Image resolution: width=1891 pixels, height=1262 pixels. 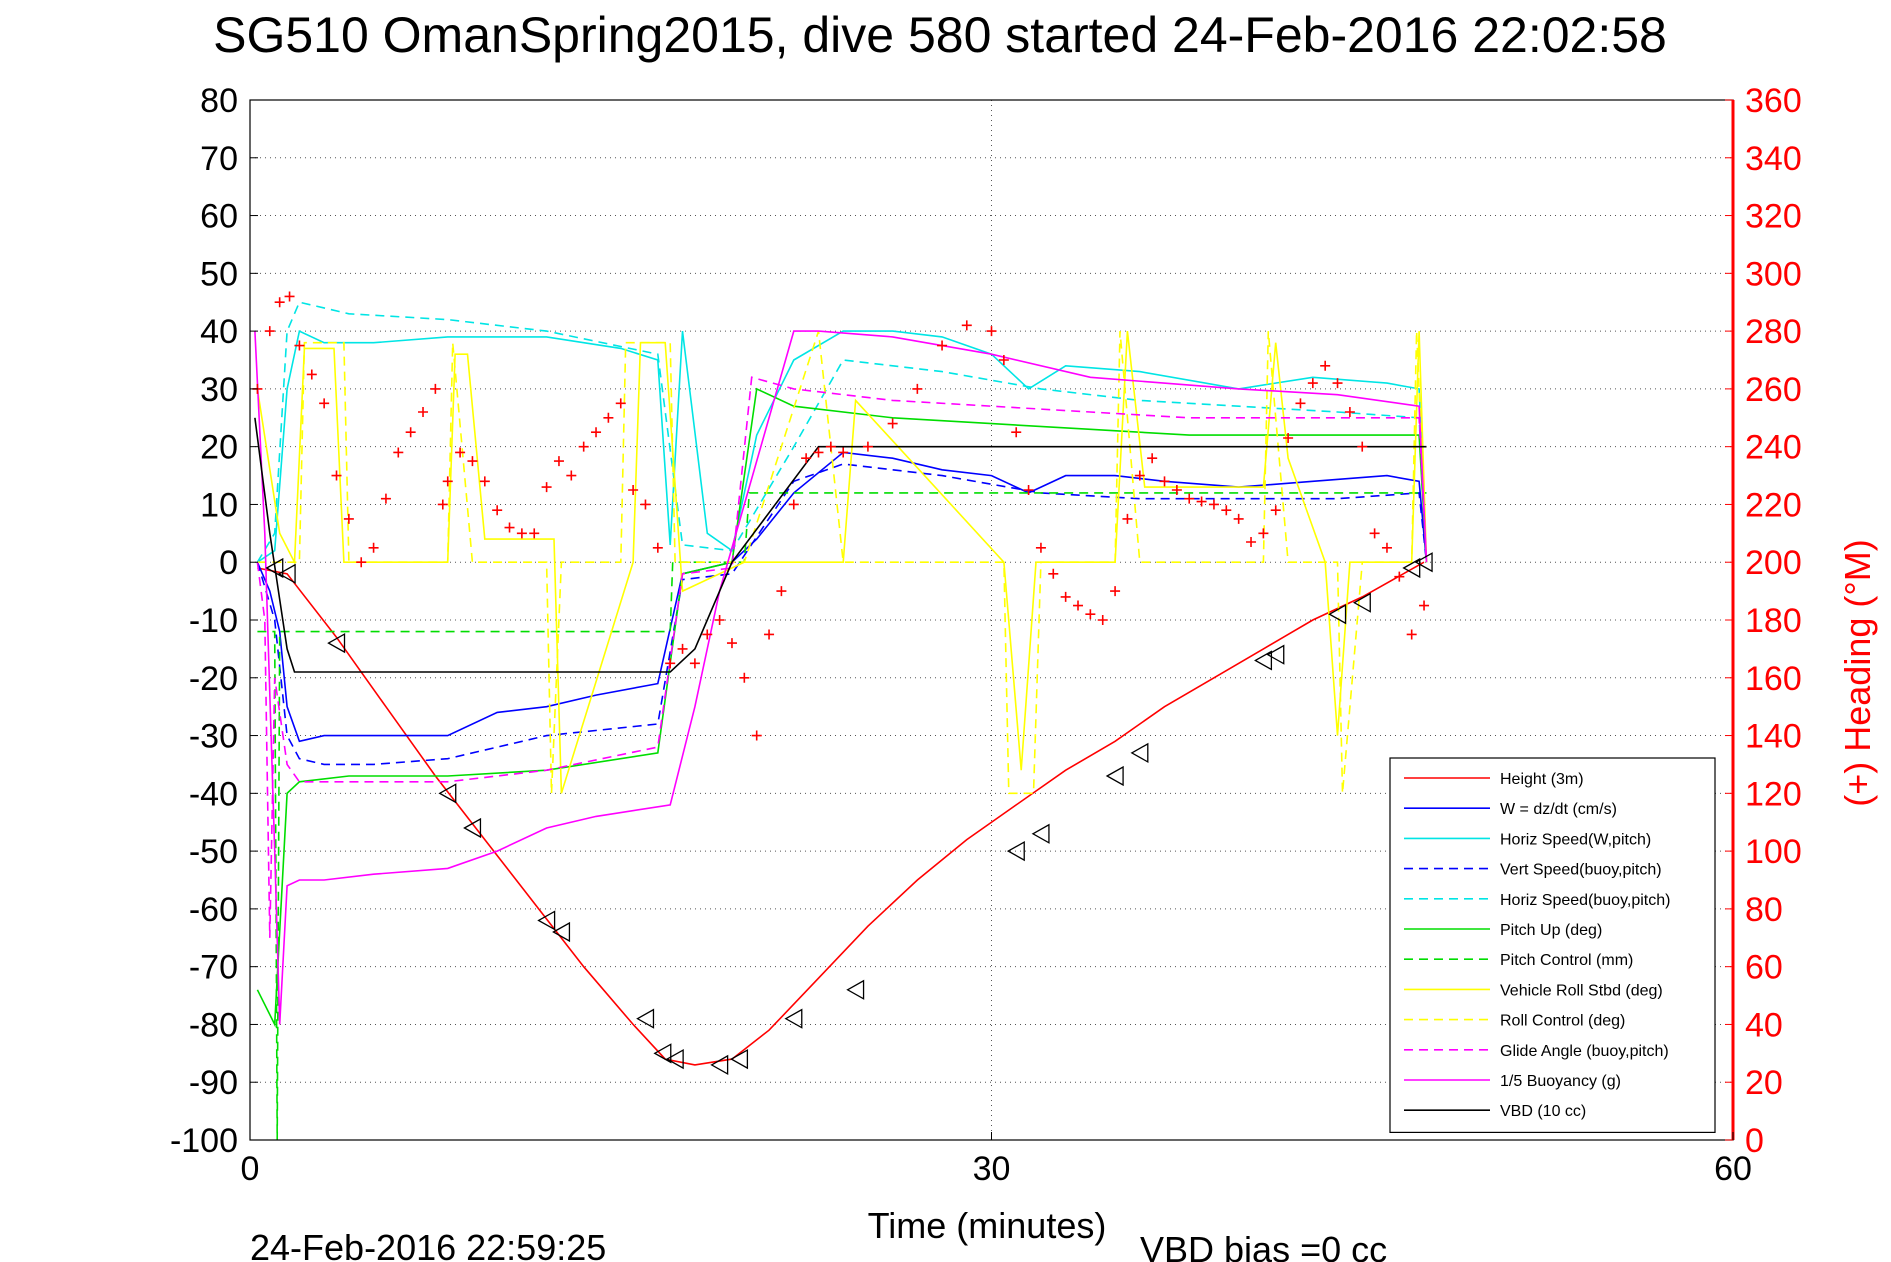 I want to click on legend-label: Pitch Control (mm), so click(x=1566, y=960).